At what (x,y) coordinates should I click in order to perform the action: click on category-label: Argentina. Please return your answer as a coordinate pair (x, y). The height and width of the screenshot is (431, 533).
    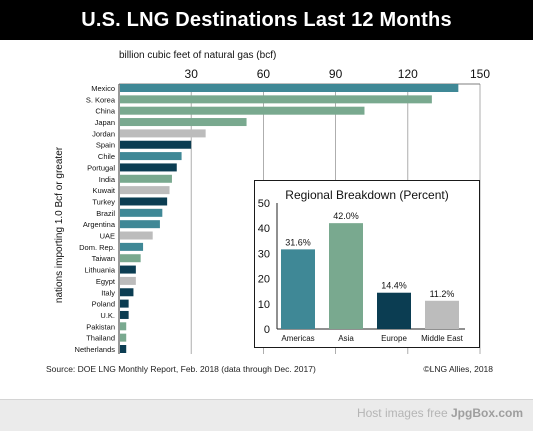
    Looking at the image, I should click on (99, 224).